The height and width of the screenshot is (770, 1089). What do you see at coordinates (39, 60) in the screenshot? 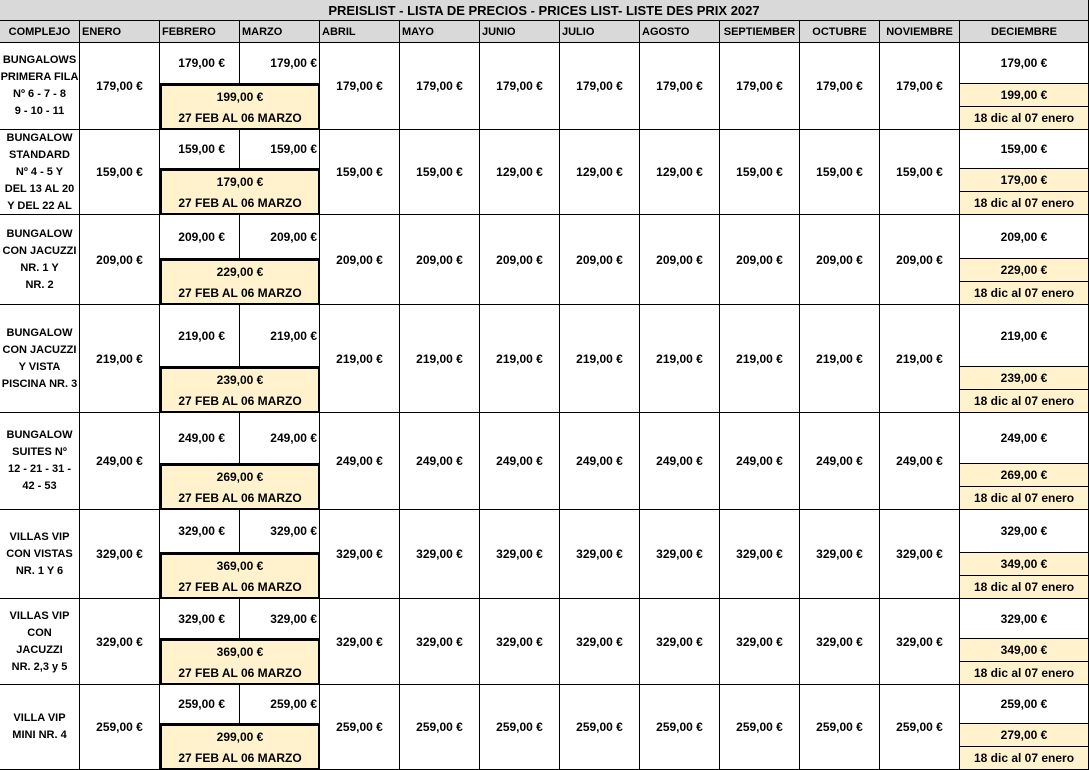
I see `property-name-line: BUNGALOWS` at bounding box center [39, 60].